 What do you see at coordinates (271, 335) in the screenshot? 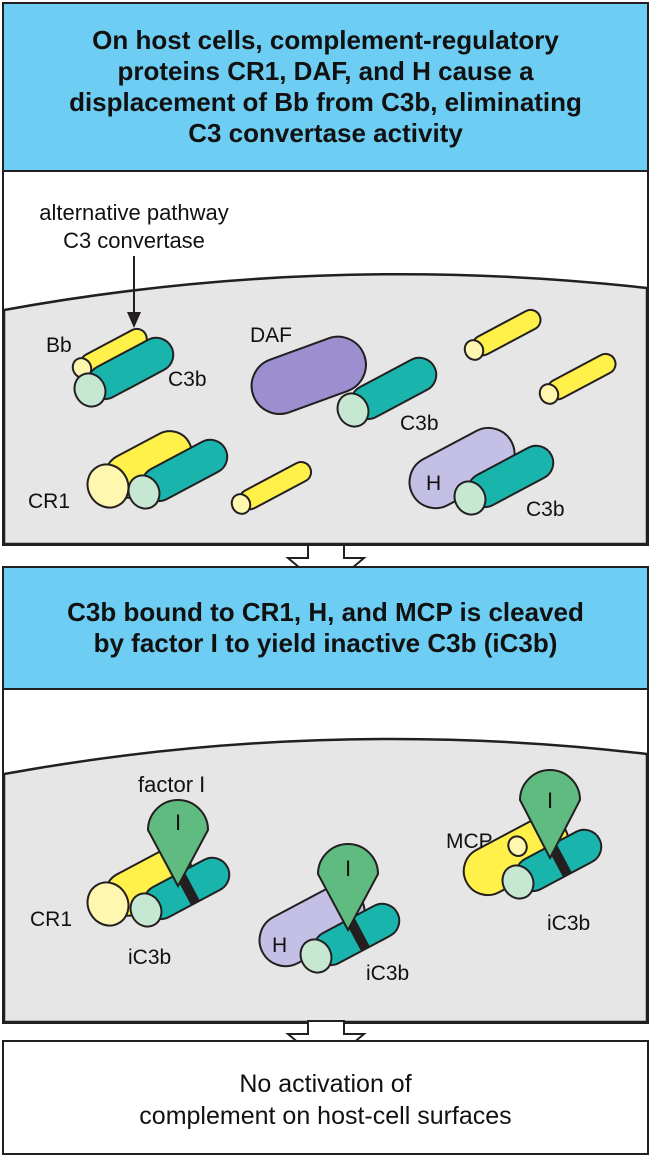
I see `daf-label: DAF` at bounding box center [271, 335].